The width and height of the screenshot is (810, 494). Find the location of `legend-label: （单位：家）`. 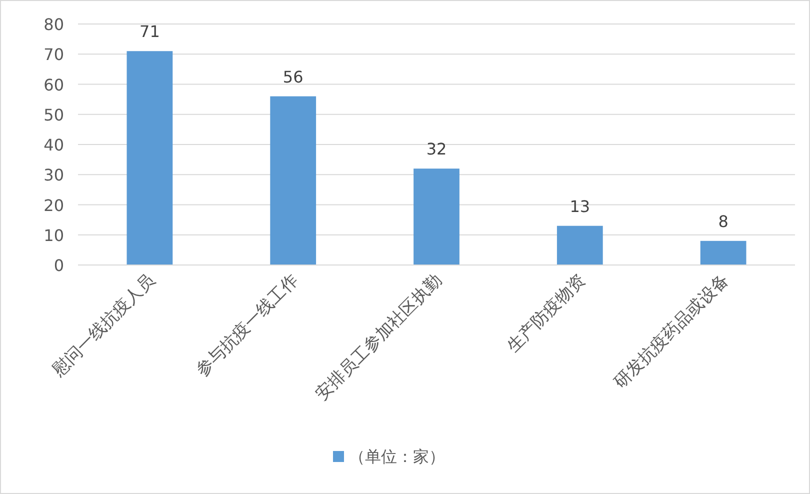

legend-label: （单位：家） is located at coordinates (397, 456).